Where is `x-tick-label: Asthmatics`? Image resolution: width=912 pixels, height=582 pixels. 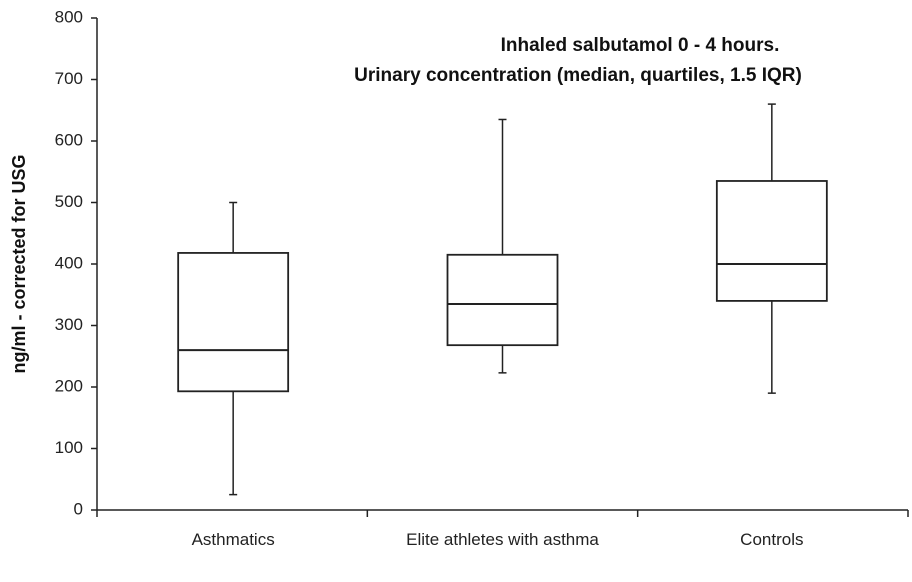 x-tick-label: Asthmatics is located at coordinates (233, 539).